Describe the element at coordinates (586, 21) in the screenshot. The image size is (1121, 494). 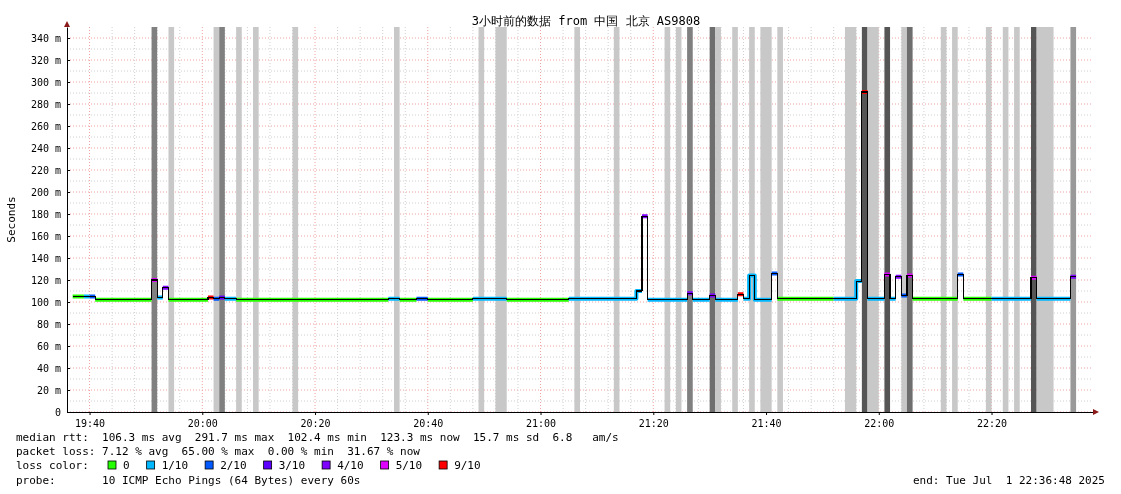
I see `chart-title: 3小时前的数据 from 中国 北京 AS9808` at that location.